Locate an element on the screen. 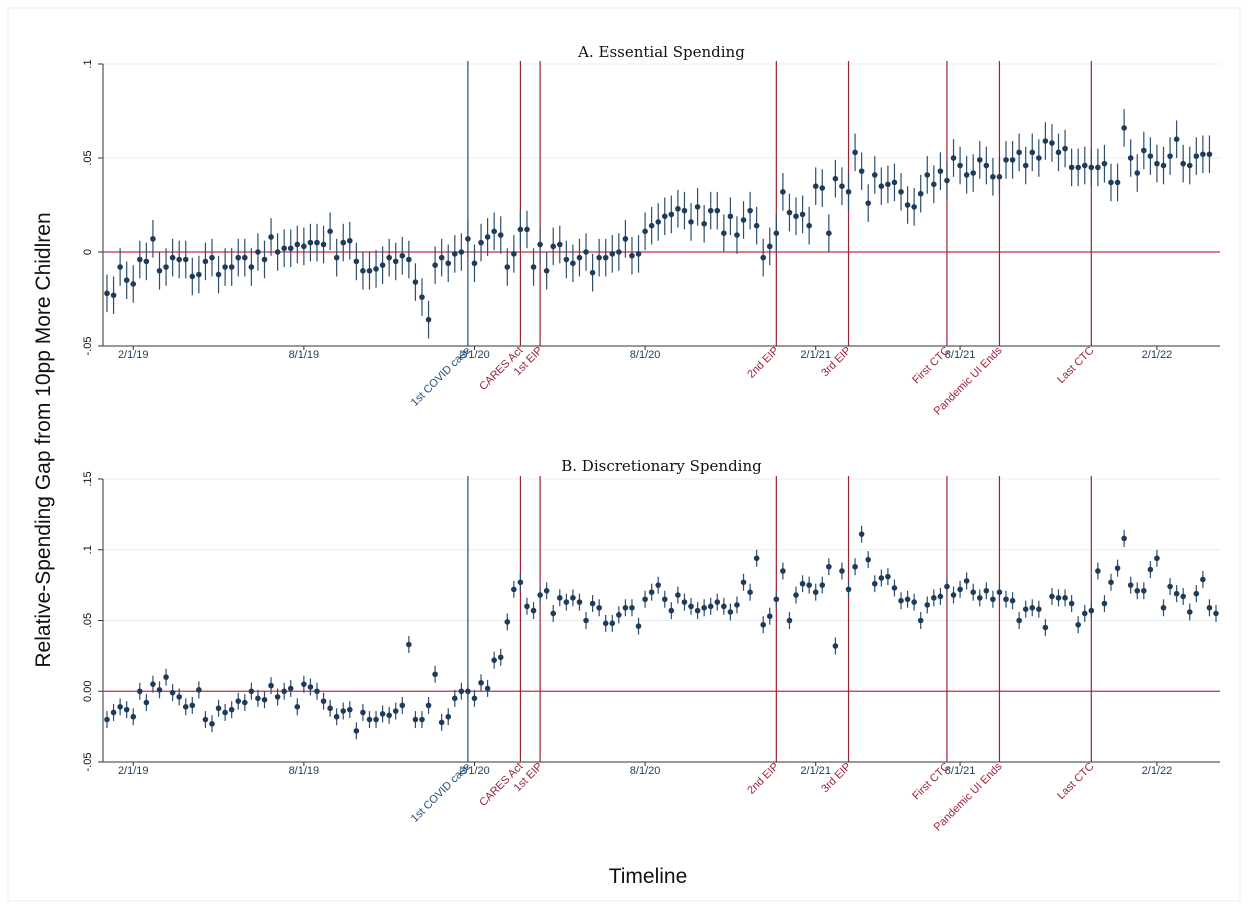 The width and height of the screenshot is (1248, 909). x-tick-label: 2/1/19 is located at coordinates (133, 355).